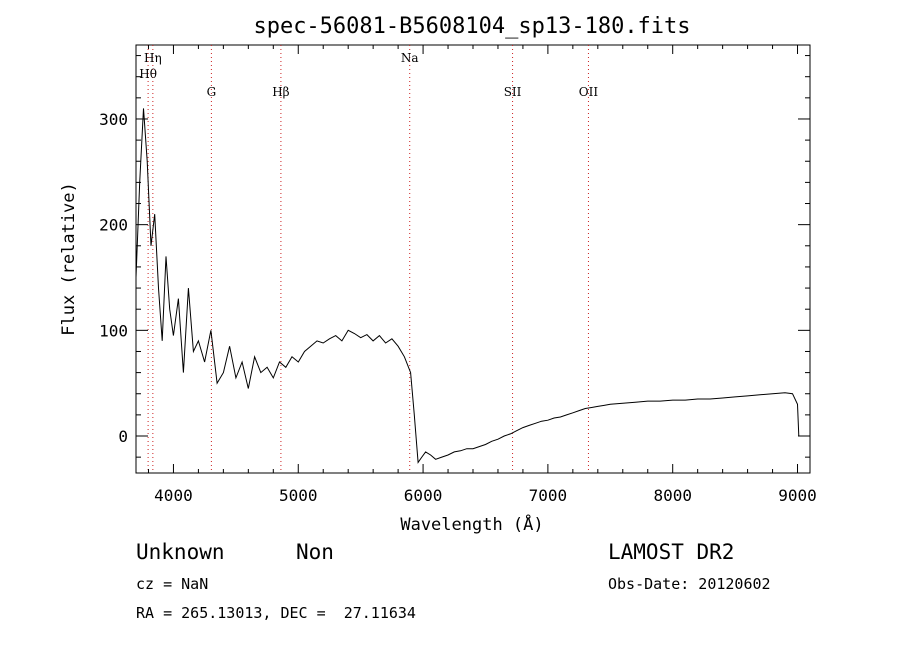  Describe the element at coordinates (212, 92) in the screenshot. I see `line-marker-label: G` at that location.